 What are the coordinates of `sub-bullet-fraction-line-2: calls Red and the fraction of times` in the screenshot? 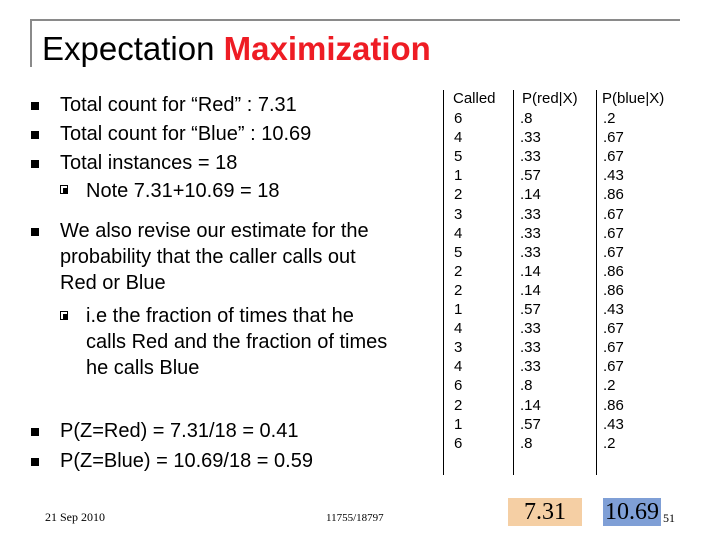 It's located at (237, 342).